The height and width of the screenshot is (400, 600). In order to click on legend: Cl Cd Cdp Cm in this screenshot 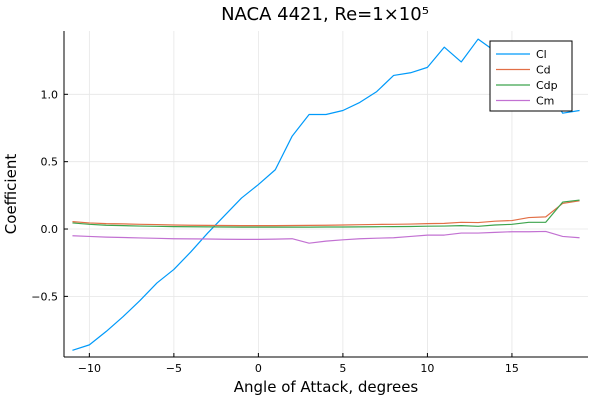, I will do `click(531, 76)`.